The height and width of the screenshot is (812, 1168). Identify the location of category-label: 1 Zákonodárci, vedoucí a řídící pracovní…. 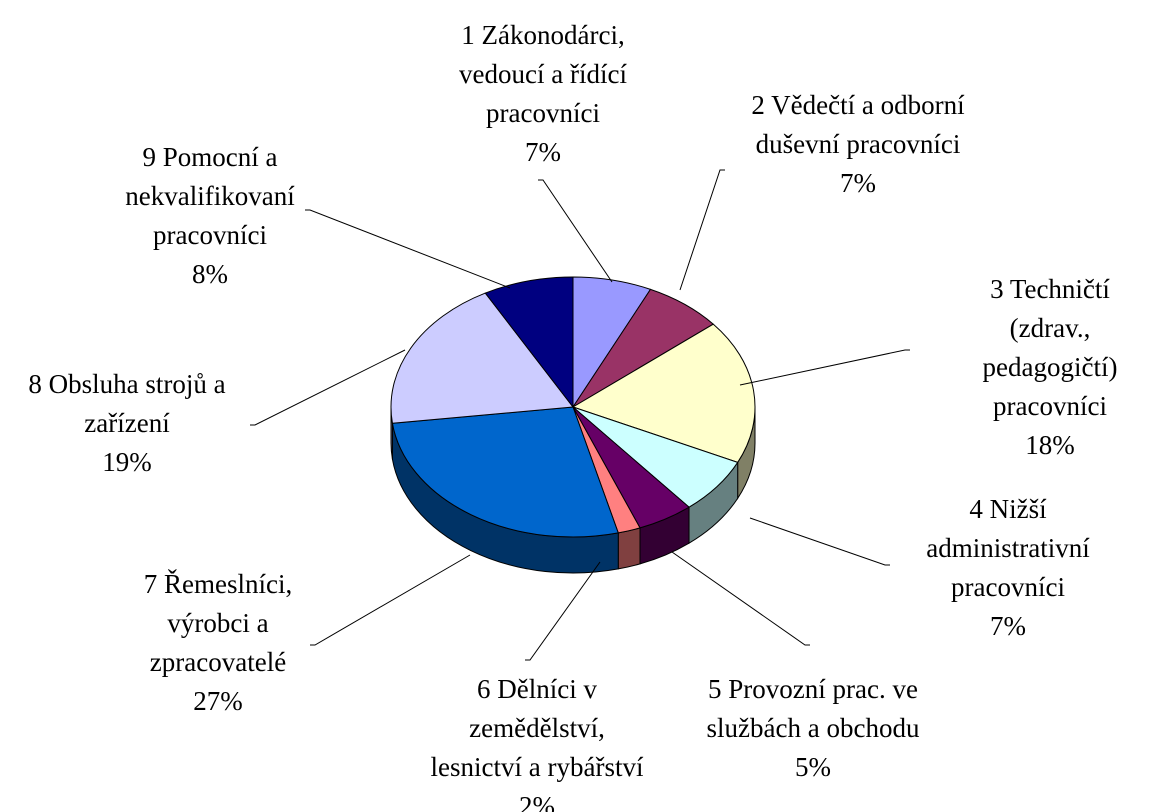
(543, 74).